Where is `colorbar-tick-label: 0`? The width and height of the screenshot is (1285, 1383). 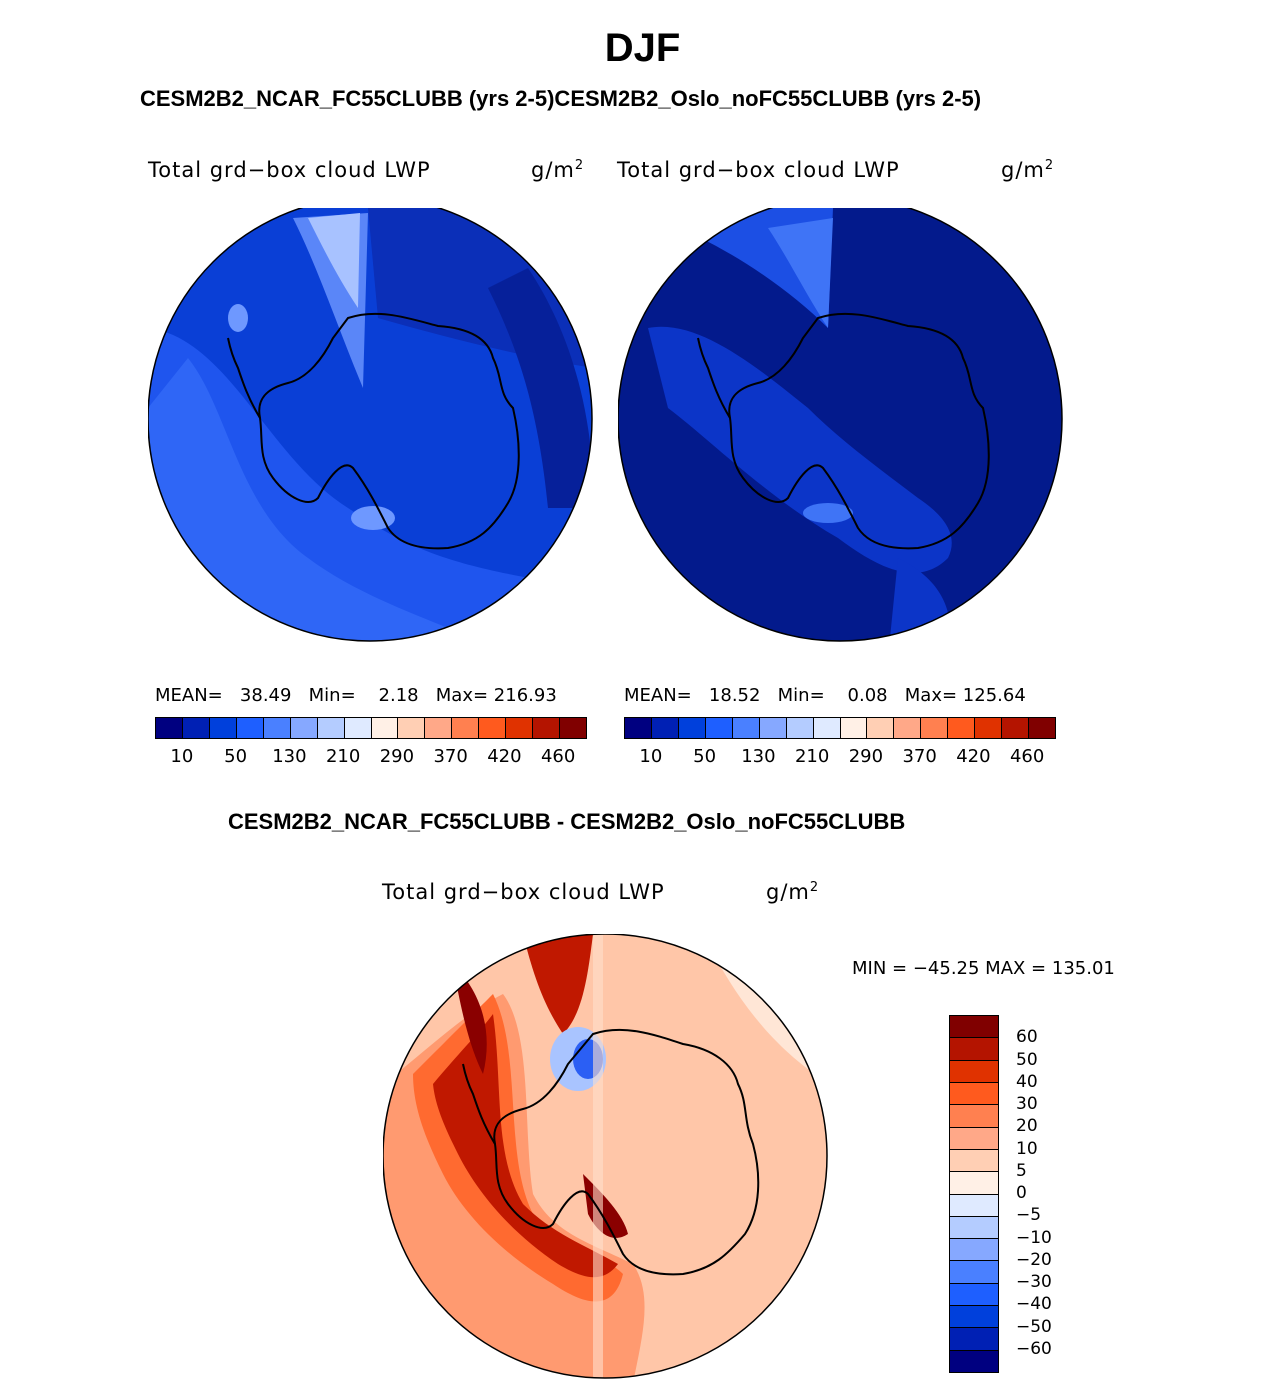 colorbar-tick-label: 0 is located at coordinates (1021, 1193).